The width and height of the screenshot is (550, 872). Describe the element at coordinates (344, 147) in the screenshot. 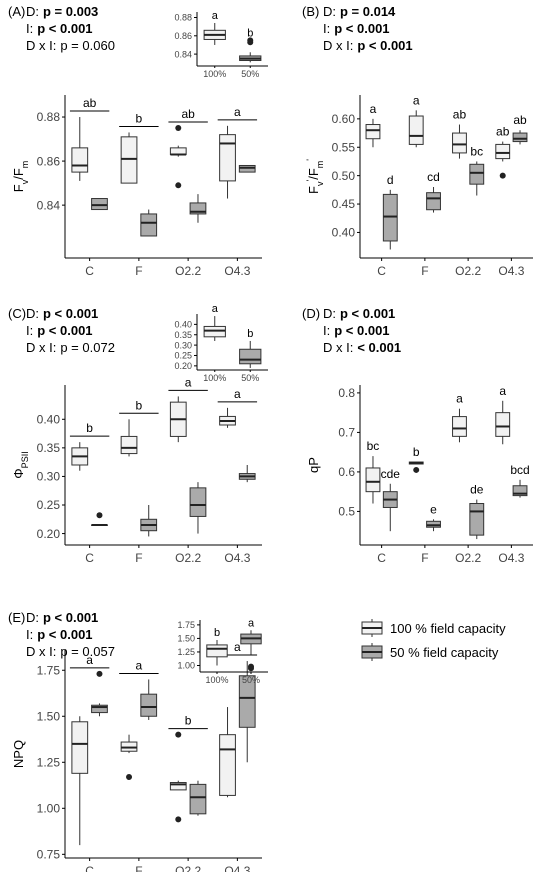

I see `y-tick-label: 0.55` at that location.